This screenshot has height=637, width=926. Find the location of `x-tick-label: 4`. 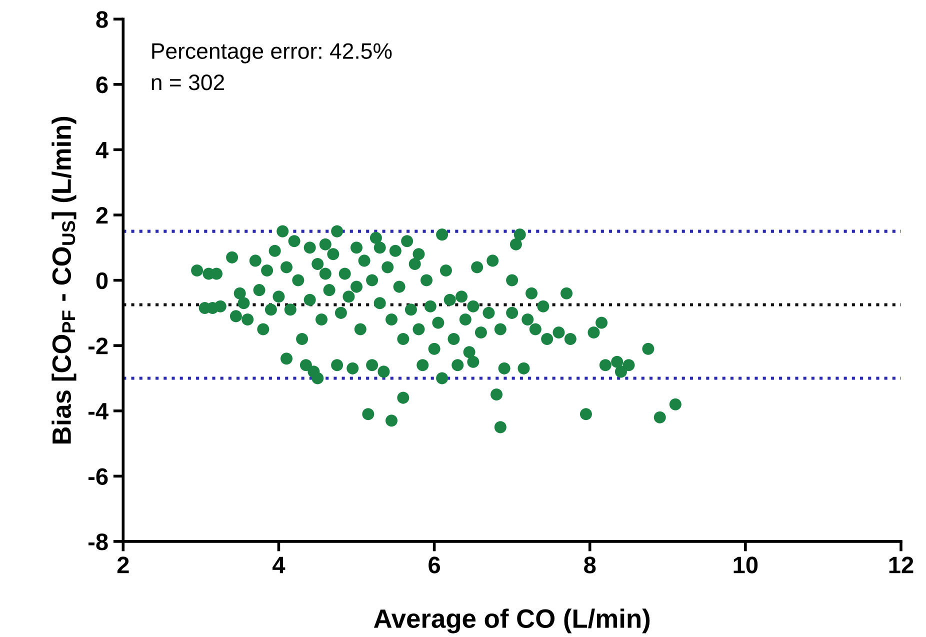

x-tick-label: 4 is located at coordinates (279, 565).